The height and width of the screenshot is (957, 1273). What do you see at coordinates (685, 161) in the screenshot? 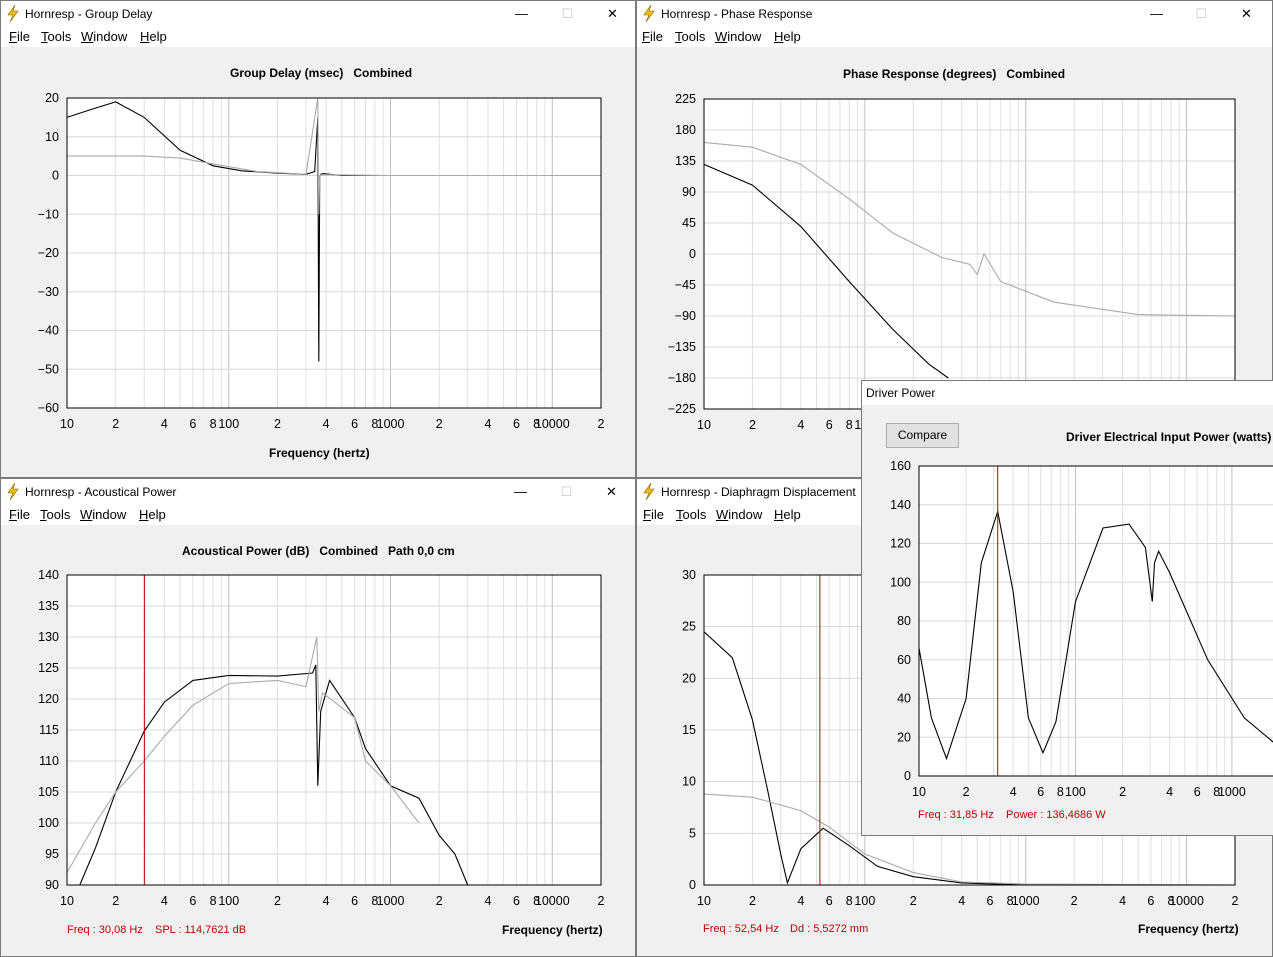
I see `y-tick-label: 135` at bounding box center [685, 161].